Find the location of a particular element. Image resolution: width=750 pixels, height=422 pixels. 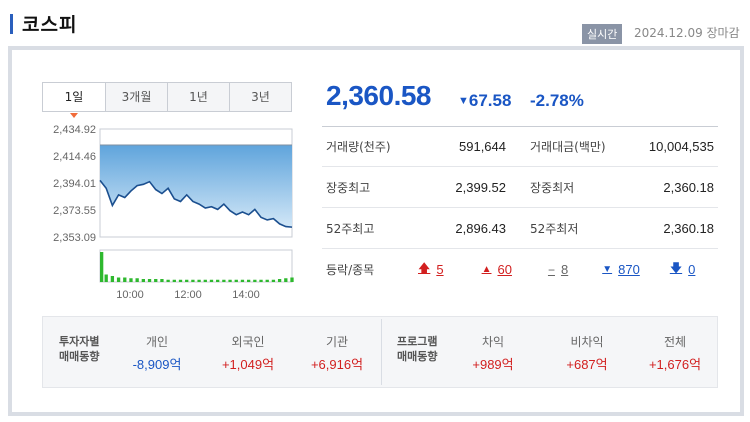

market-datetime: 2024.12.09 장마감 is located at coordinates (687, 33).